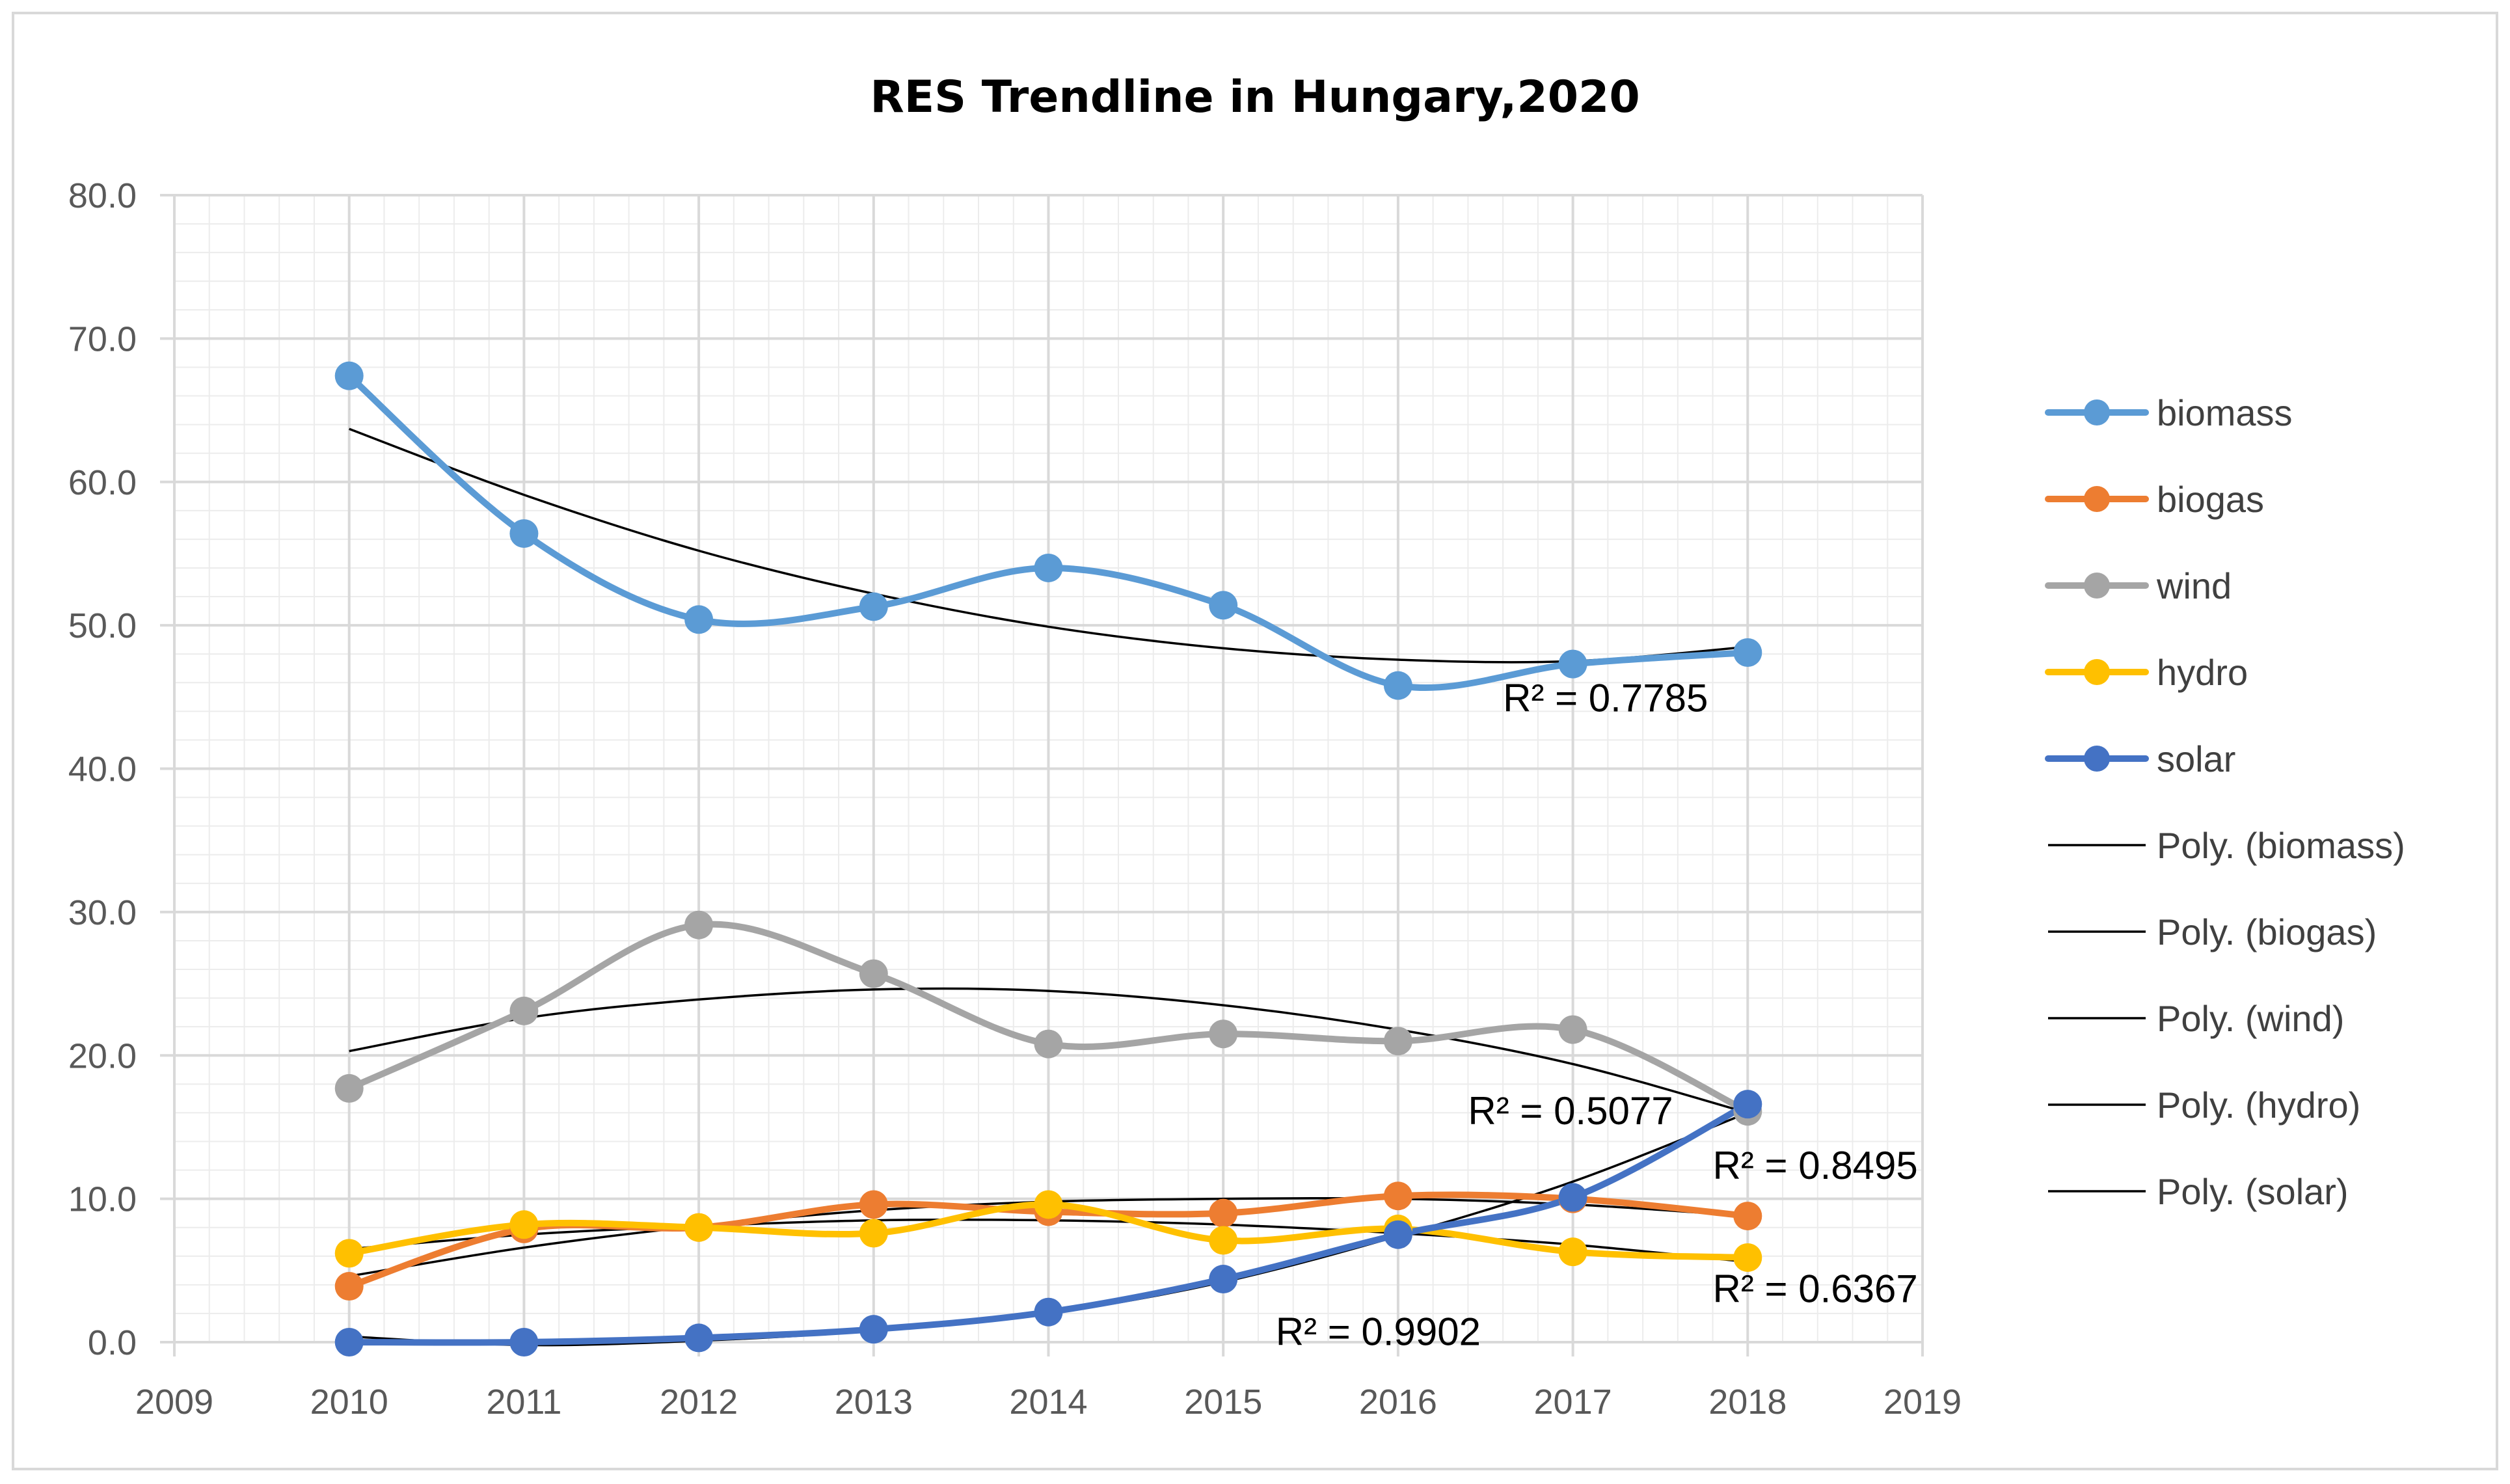  What do you see at coordinates (2097, 412) in the screenshot?
I see `legend-marker-biomass` at bounding box center [2097, 412].